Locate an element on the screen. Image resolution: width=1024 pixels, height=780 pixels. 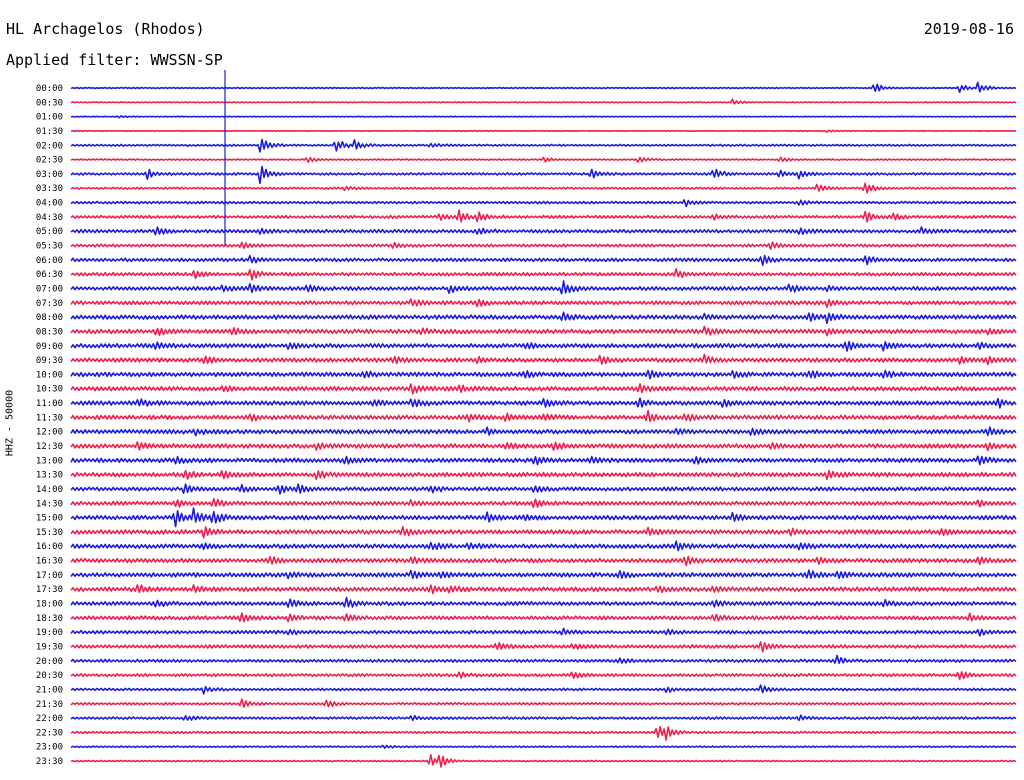
tick-label-2000: 20:00 is located at coordinates (49, 662).